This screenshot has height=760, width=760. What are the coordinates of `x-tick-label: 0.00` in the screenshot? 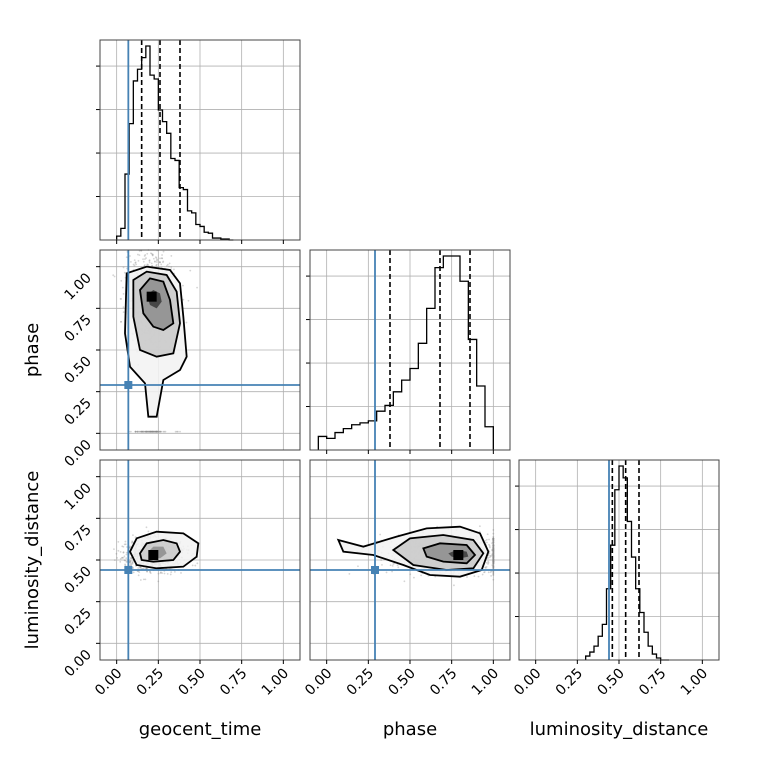 It's located at (108, 682).